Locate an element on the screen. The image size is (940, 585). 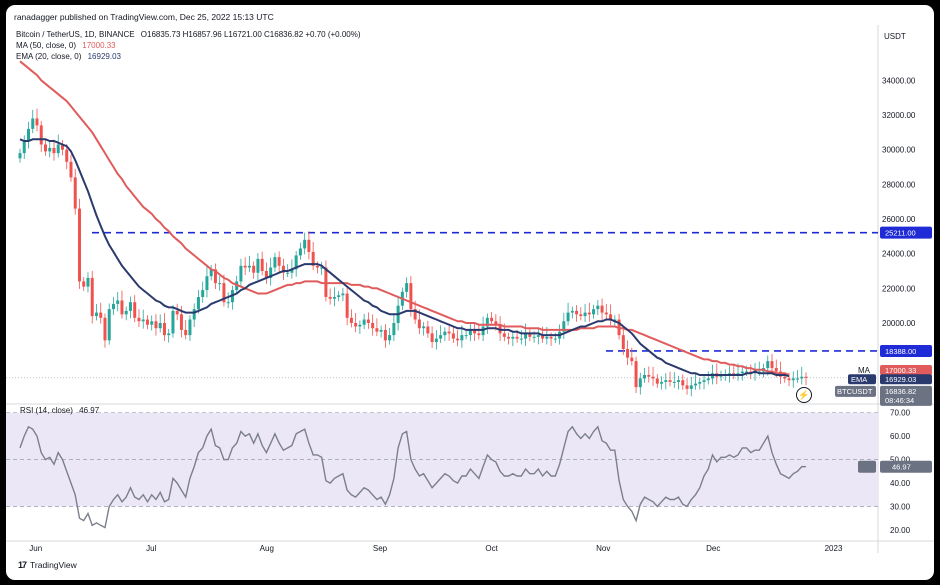
rsi-legend-label: RSI (14, close) is located at coordinates (46, 410).